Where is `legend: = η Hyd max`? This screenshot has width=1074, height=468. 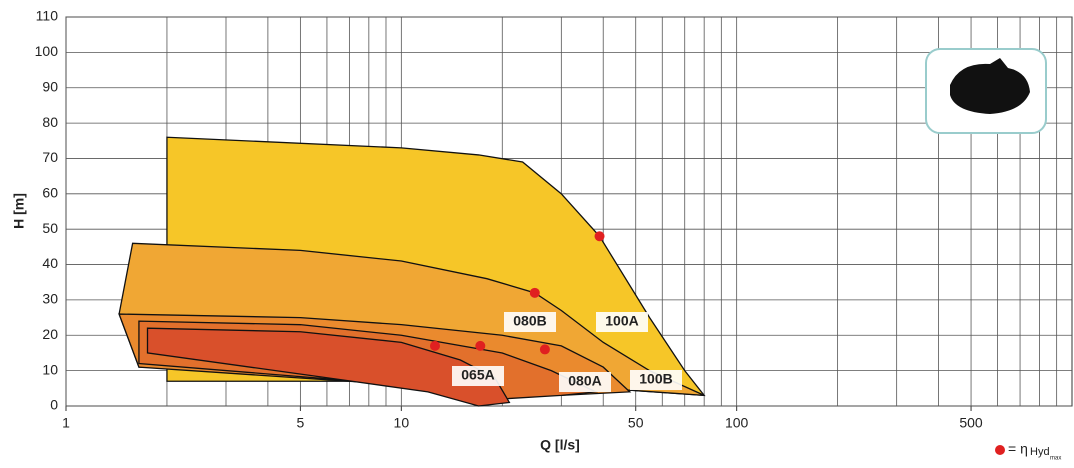 legend: = η Hyd max is located at coordinates (1028, 451).